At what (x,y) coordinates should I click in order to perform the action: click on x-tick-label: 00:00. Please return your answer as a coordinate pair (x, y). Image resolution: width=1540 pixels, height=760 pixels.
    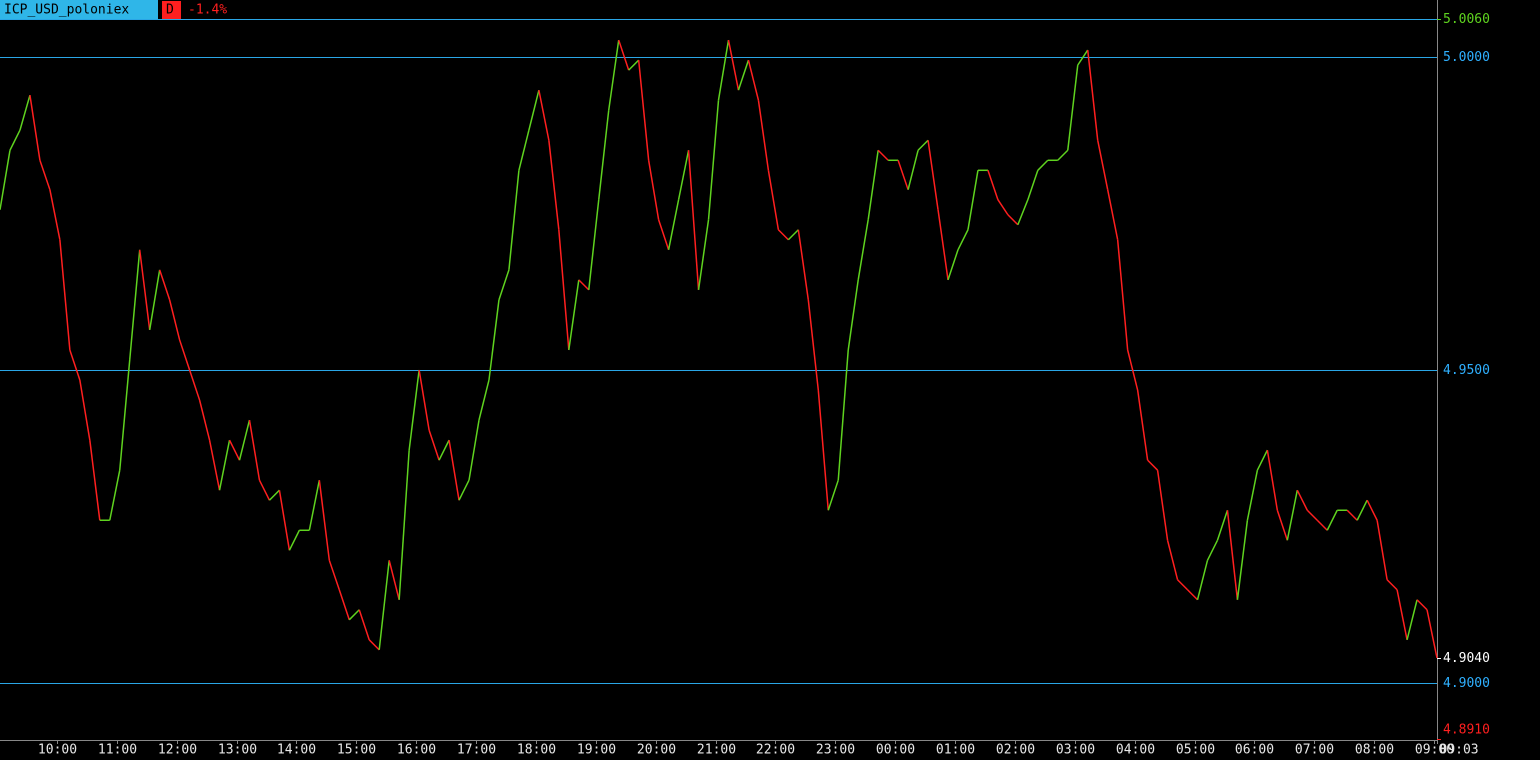
    Looking at the image, I should click on (895, 750).